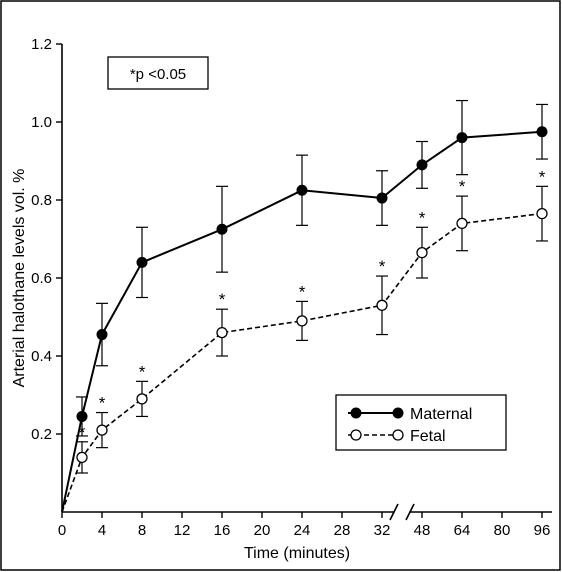 The height and width of the screenshot is (572, 562). What do you see at coordinates (41, 356) in the screenshot?
I see `y-tick-label: 0.4` at bounding box center [41, 356].